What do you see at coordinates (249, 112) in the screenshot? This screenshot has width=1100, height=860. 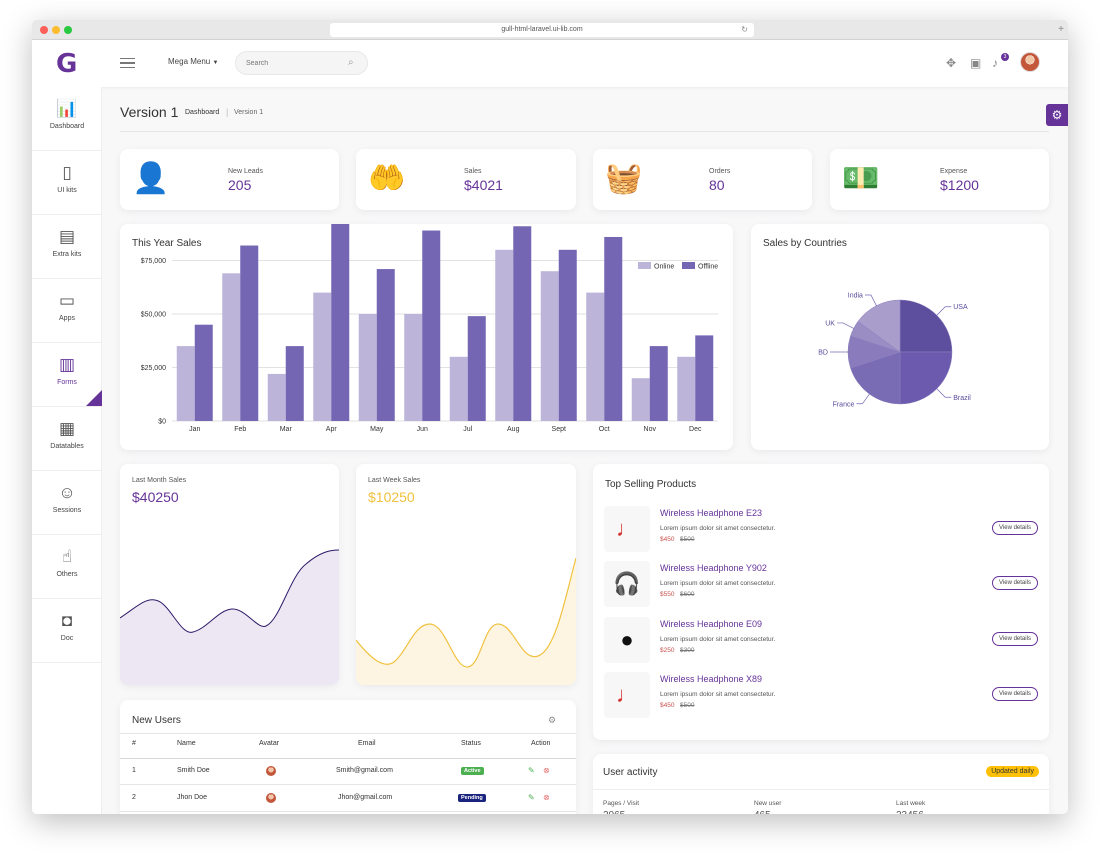 I see `breadcrumb-current: Version 1` at bounding box center [249, 112].